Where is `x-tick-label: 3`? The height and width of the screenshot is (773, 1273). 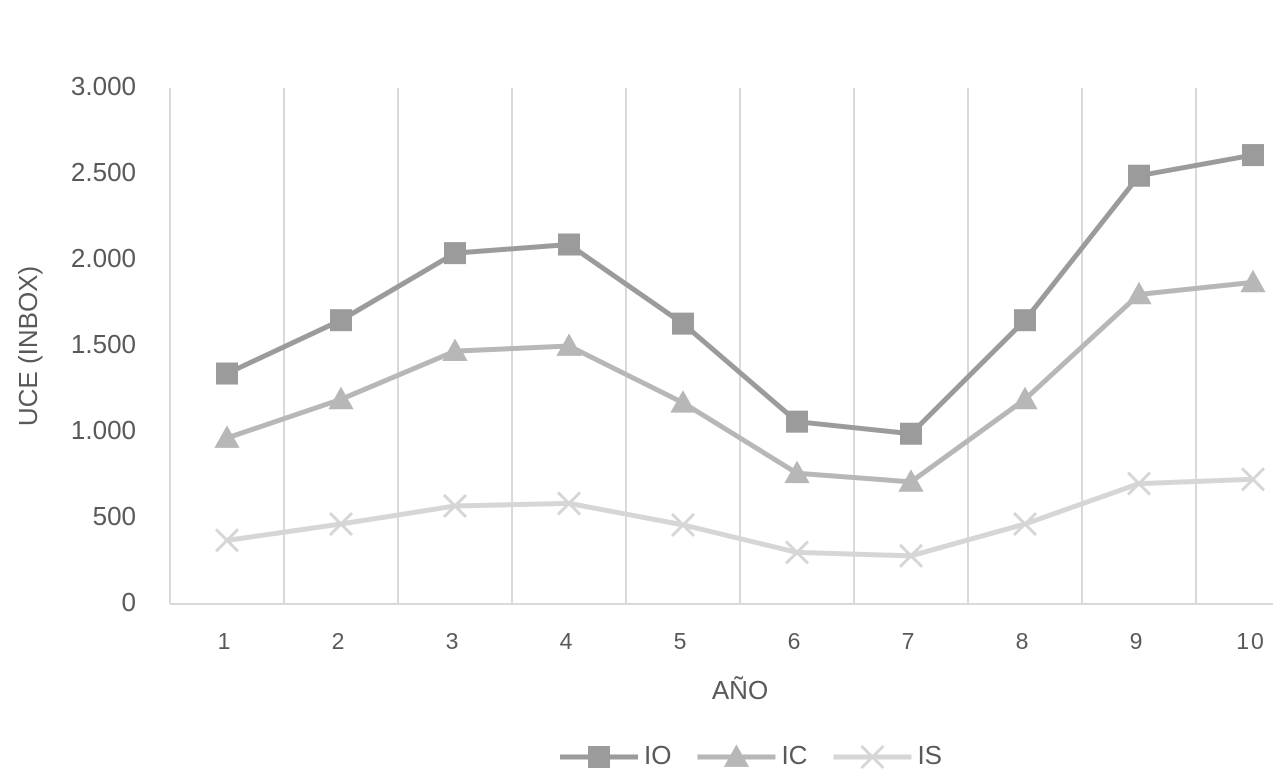 x-tick-label: 3 is located at coordinates (453, 641).